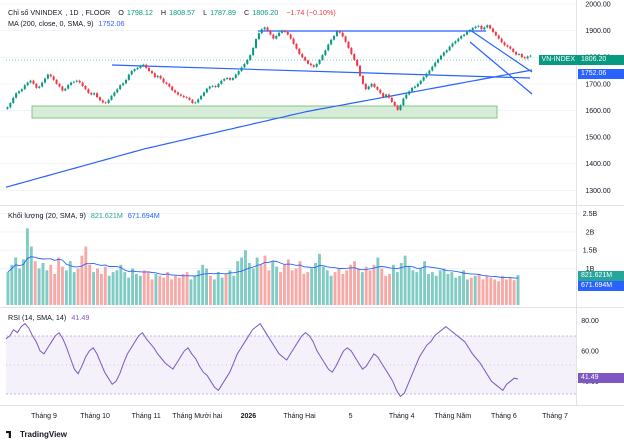 This screenshot has width=624, height=443. I want to click on channel-lower-trendline, so click(501, 68).